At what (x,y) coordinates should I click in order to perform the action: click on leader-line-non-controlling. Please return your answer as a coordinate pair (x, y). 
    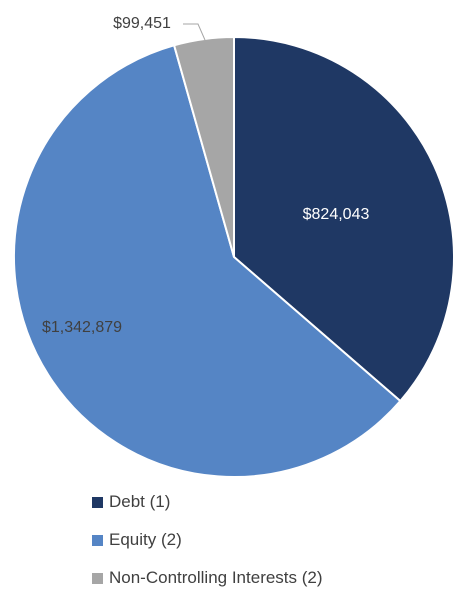
    Looking at the image, I should click on (194, 32).